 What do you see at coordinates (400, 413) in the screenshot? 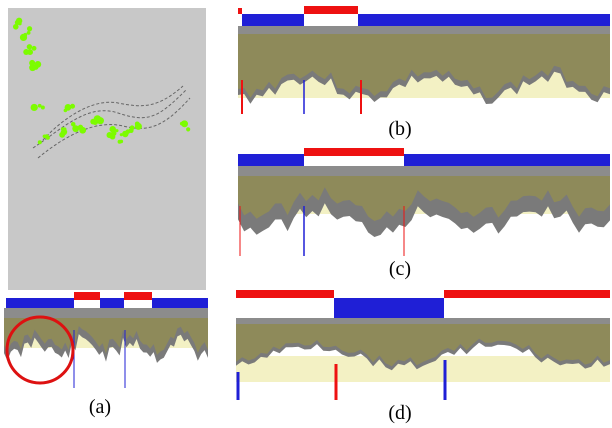
I see `caption-d: (d)` at bounding box center [400, 413].